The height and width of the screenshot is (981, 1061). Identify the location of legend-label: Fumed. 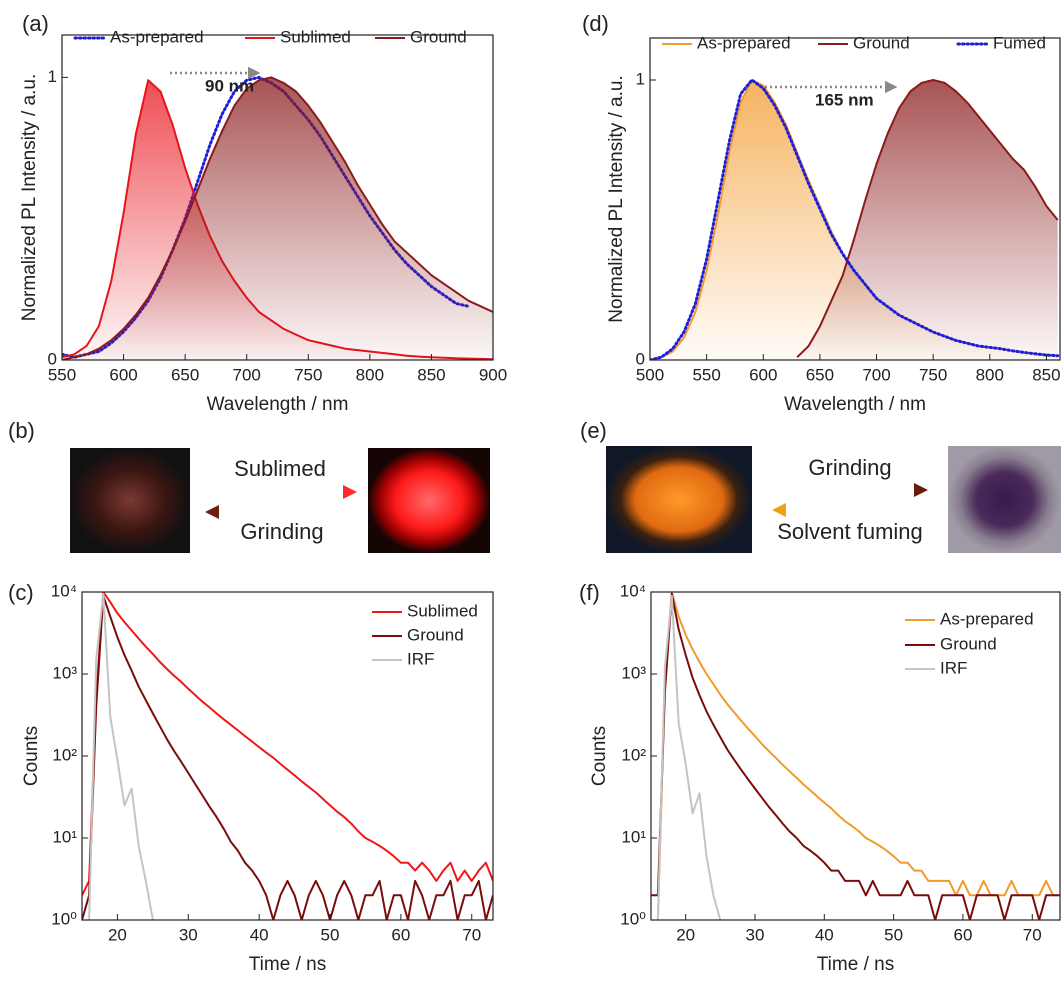
(1019, 42).